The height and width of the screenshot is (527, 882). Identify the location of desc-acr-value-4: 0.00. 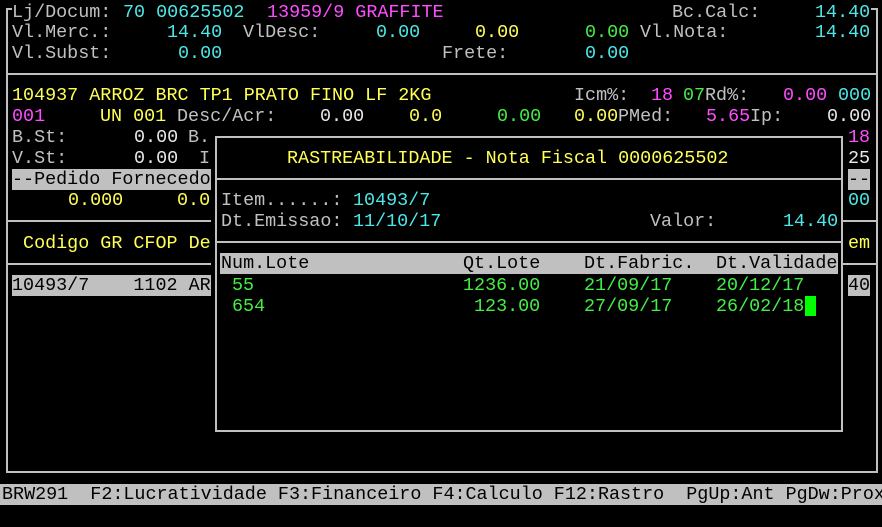
(596, 116).